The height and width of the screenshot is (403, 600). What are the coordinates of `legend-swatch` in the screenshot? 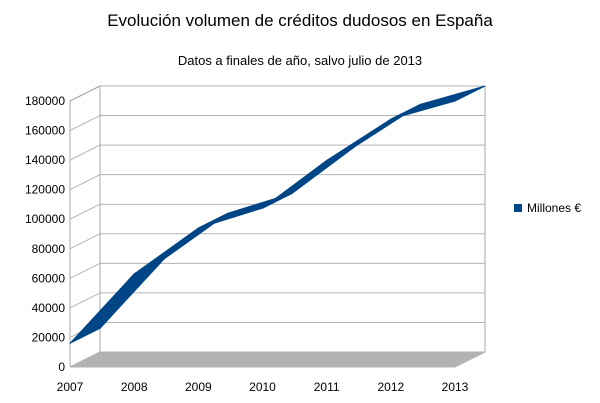 It's located at (518, 208).